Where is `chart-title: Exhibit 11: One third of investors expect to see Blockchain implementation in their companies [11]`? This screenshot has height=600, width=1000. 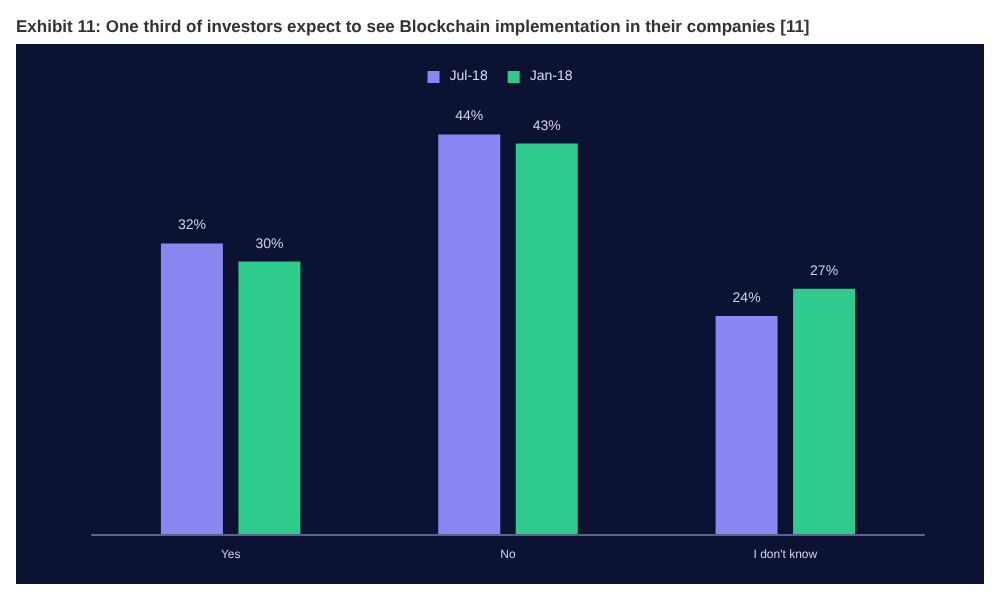 chart-title: Exhibit 11: One third of investors expect to see Blockchain implementation in their companies [11] is located at coordinates (414, 28).